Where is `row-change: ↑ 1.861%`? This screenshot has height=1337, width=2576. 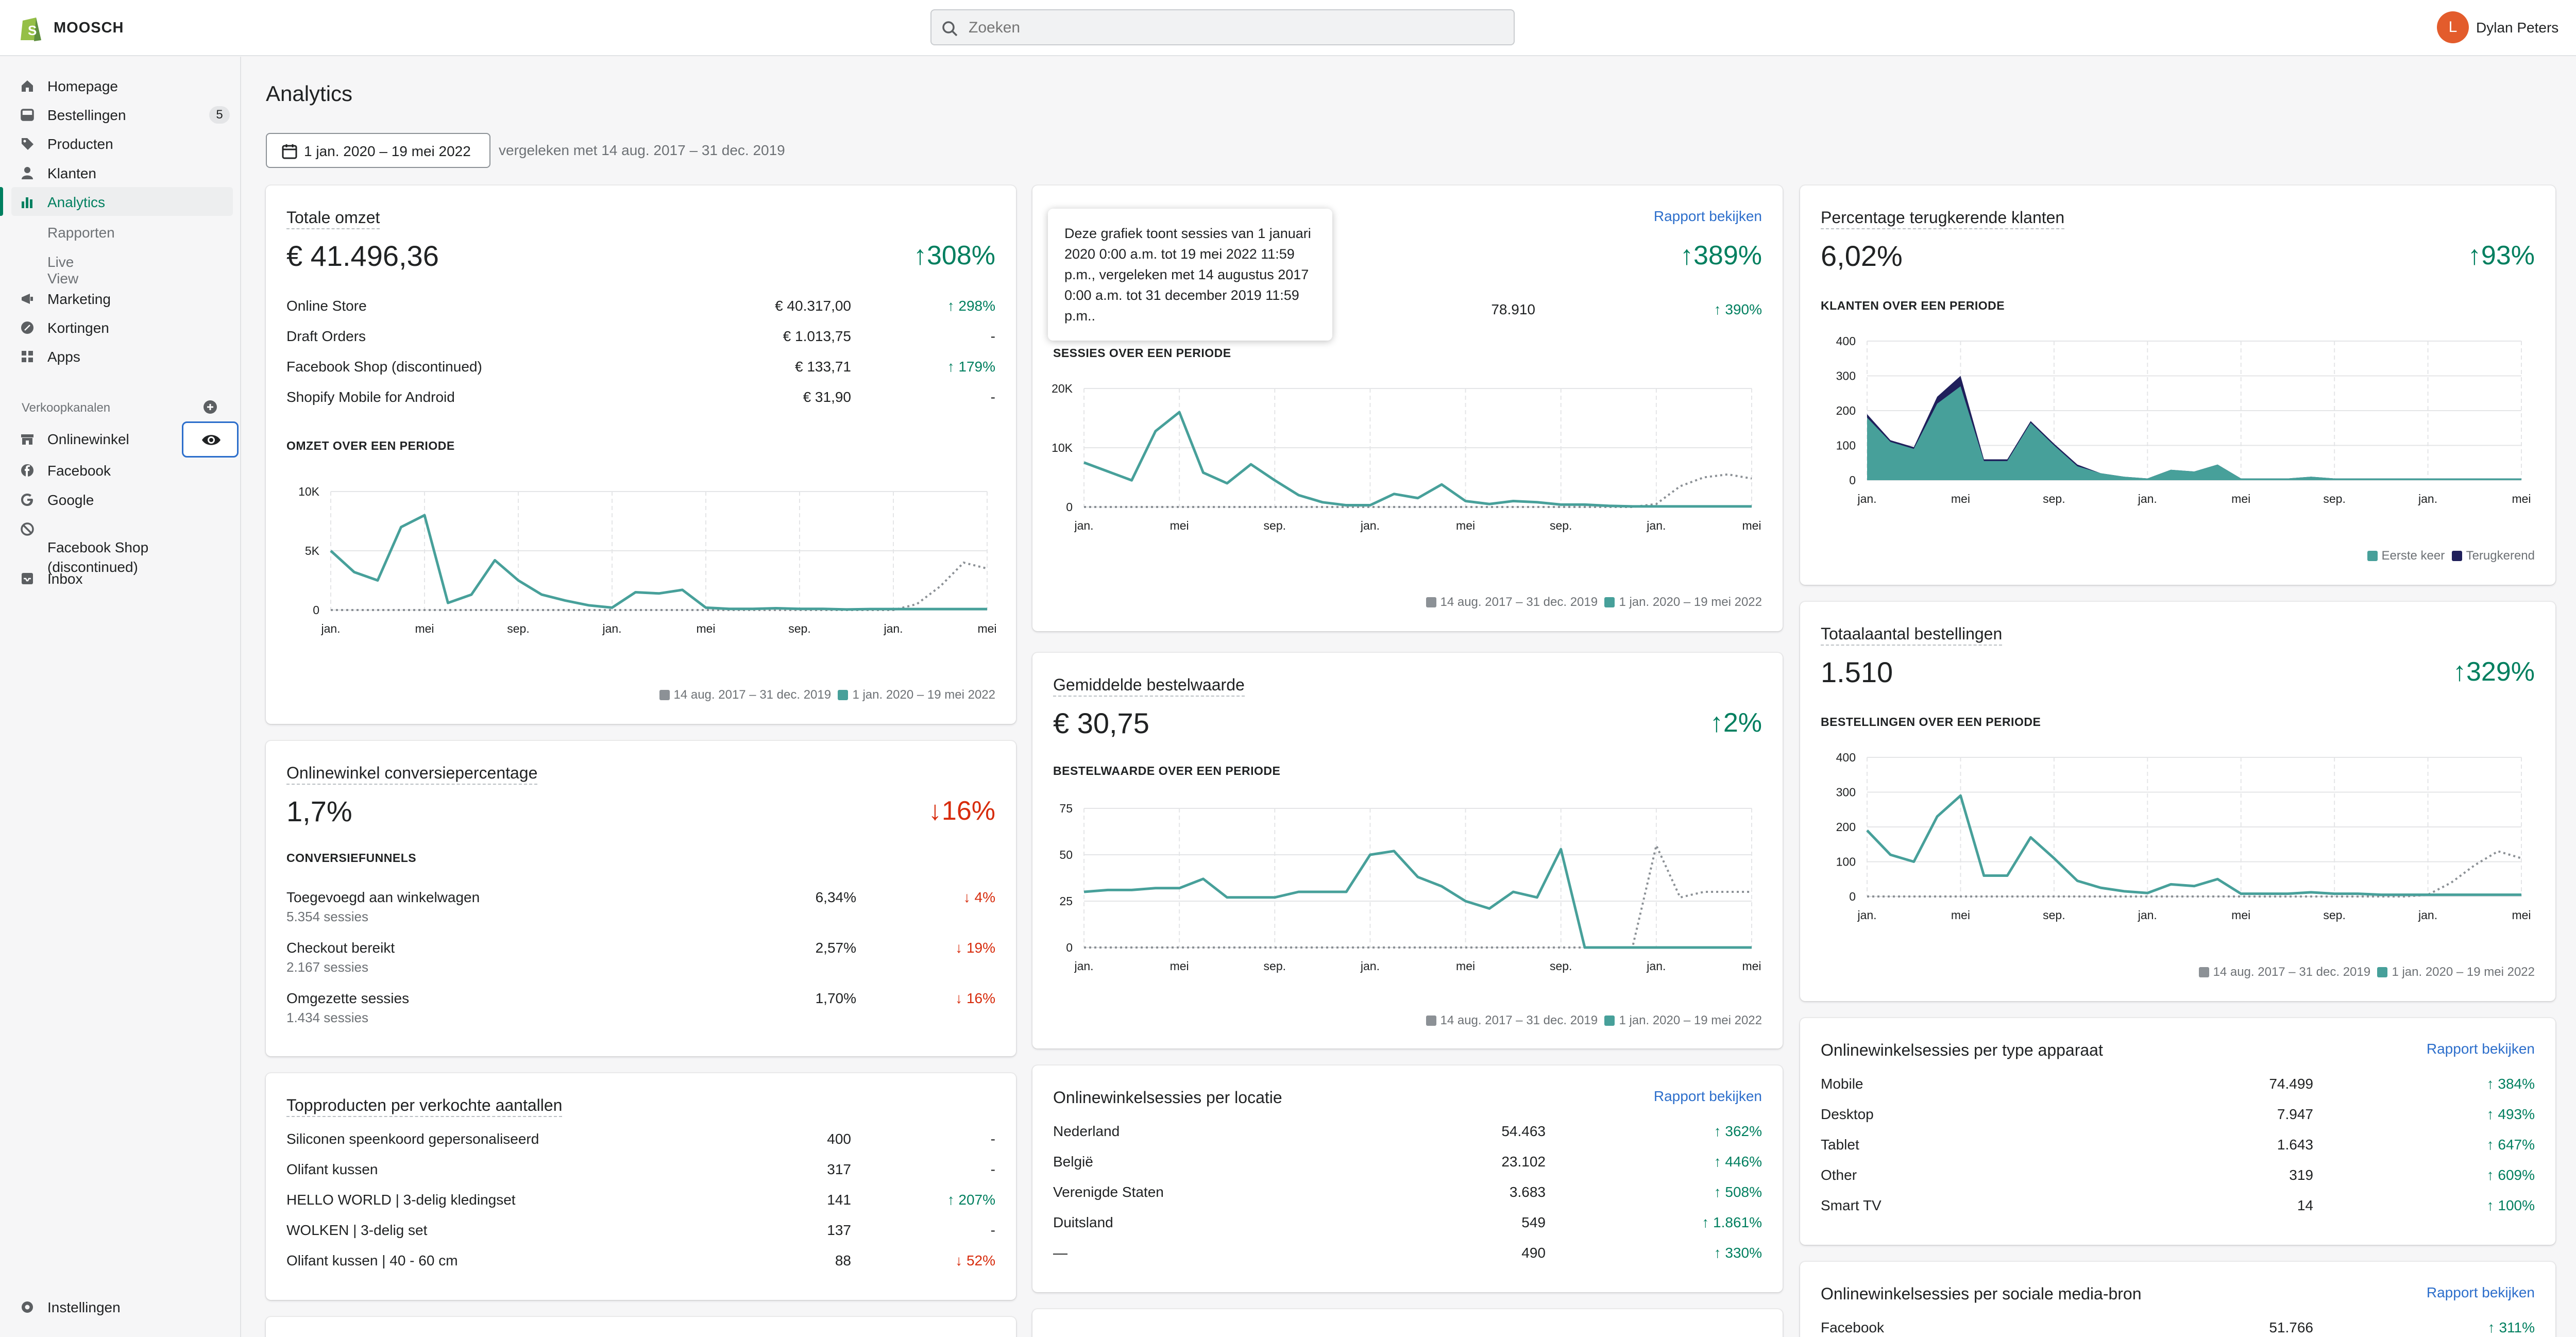 row-change: ↑ 1.861% is located at coordinates (1732, 1222).